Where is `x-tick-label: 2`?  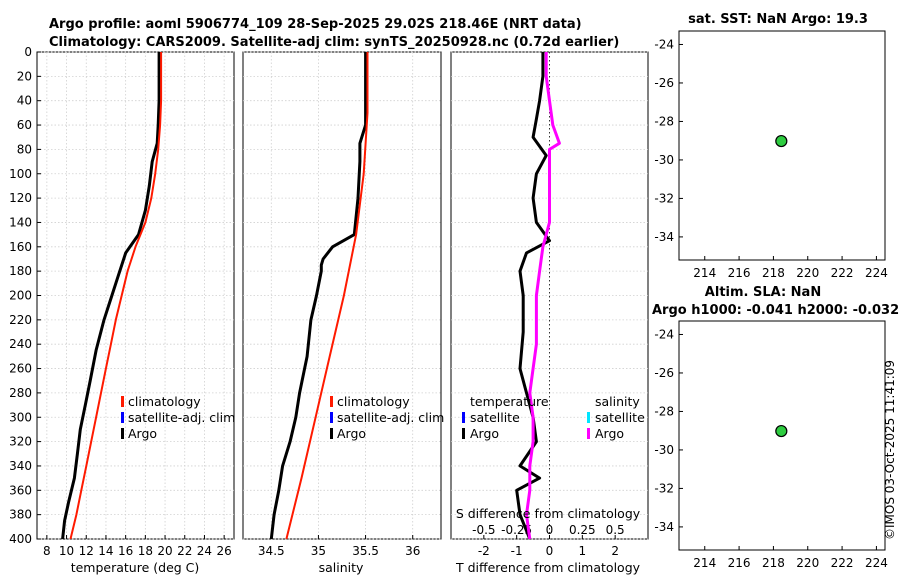 x-tick-label: 2 is located at coordinates (615, 551).